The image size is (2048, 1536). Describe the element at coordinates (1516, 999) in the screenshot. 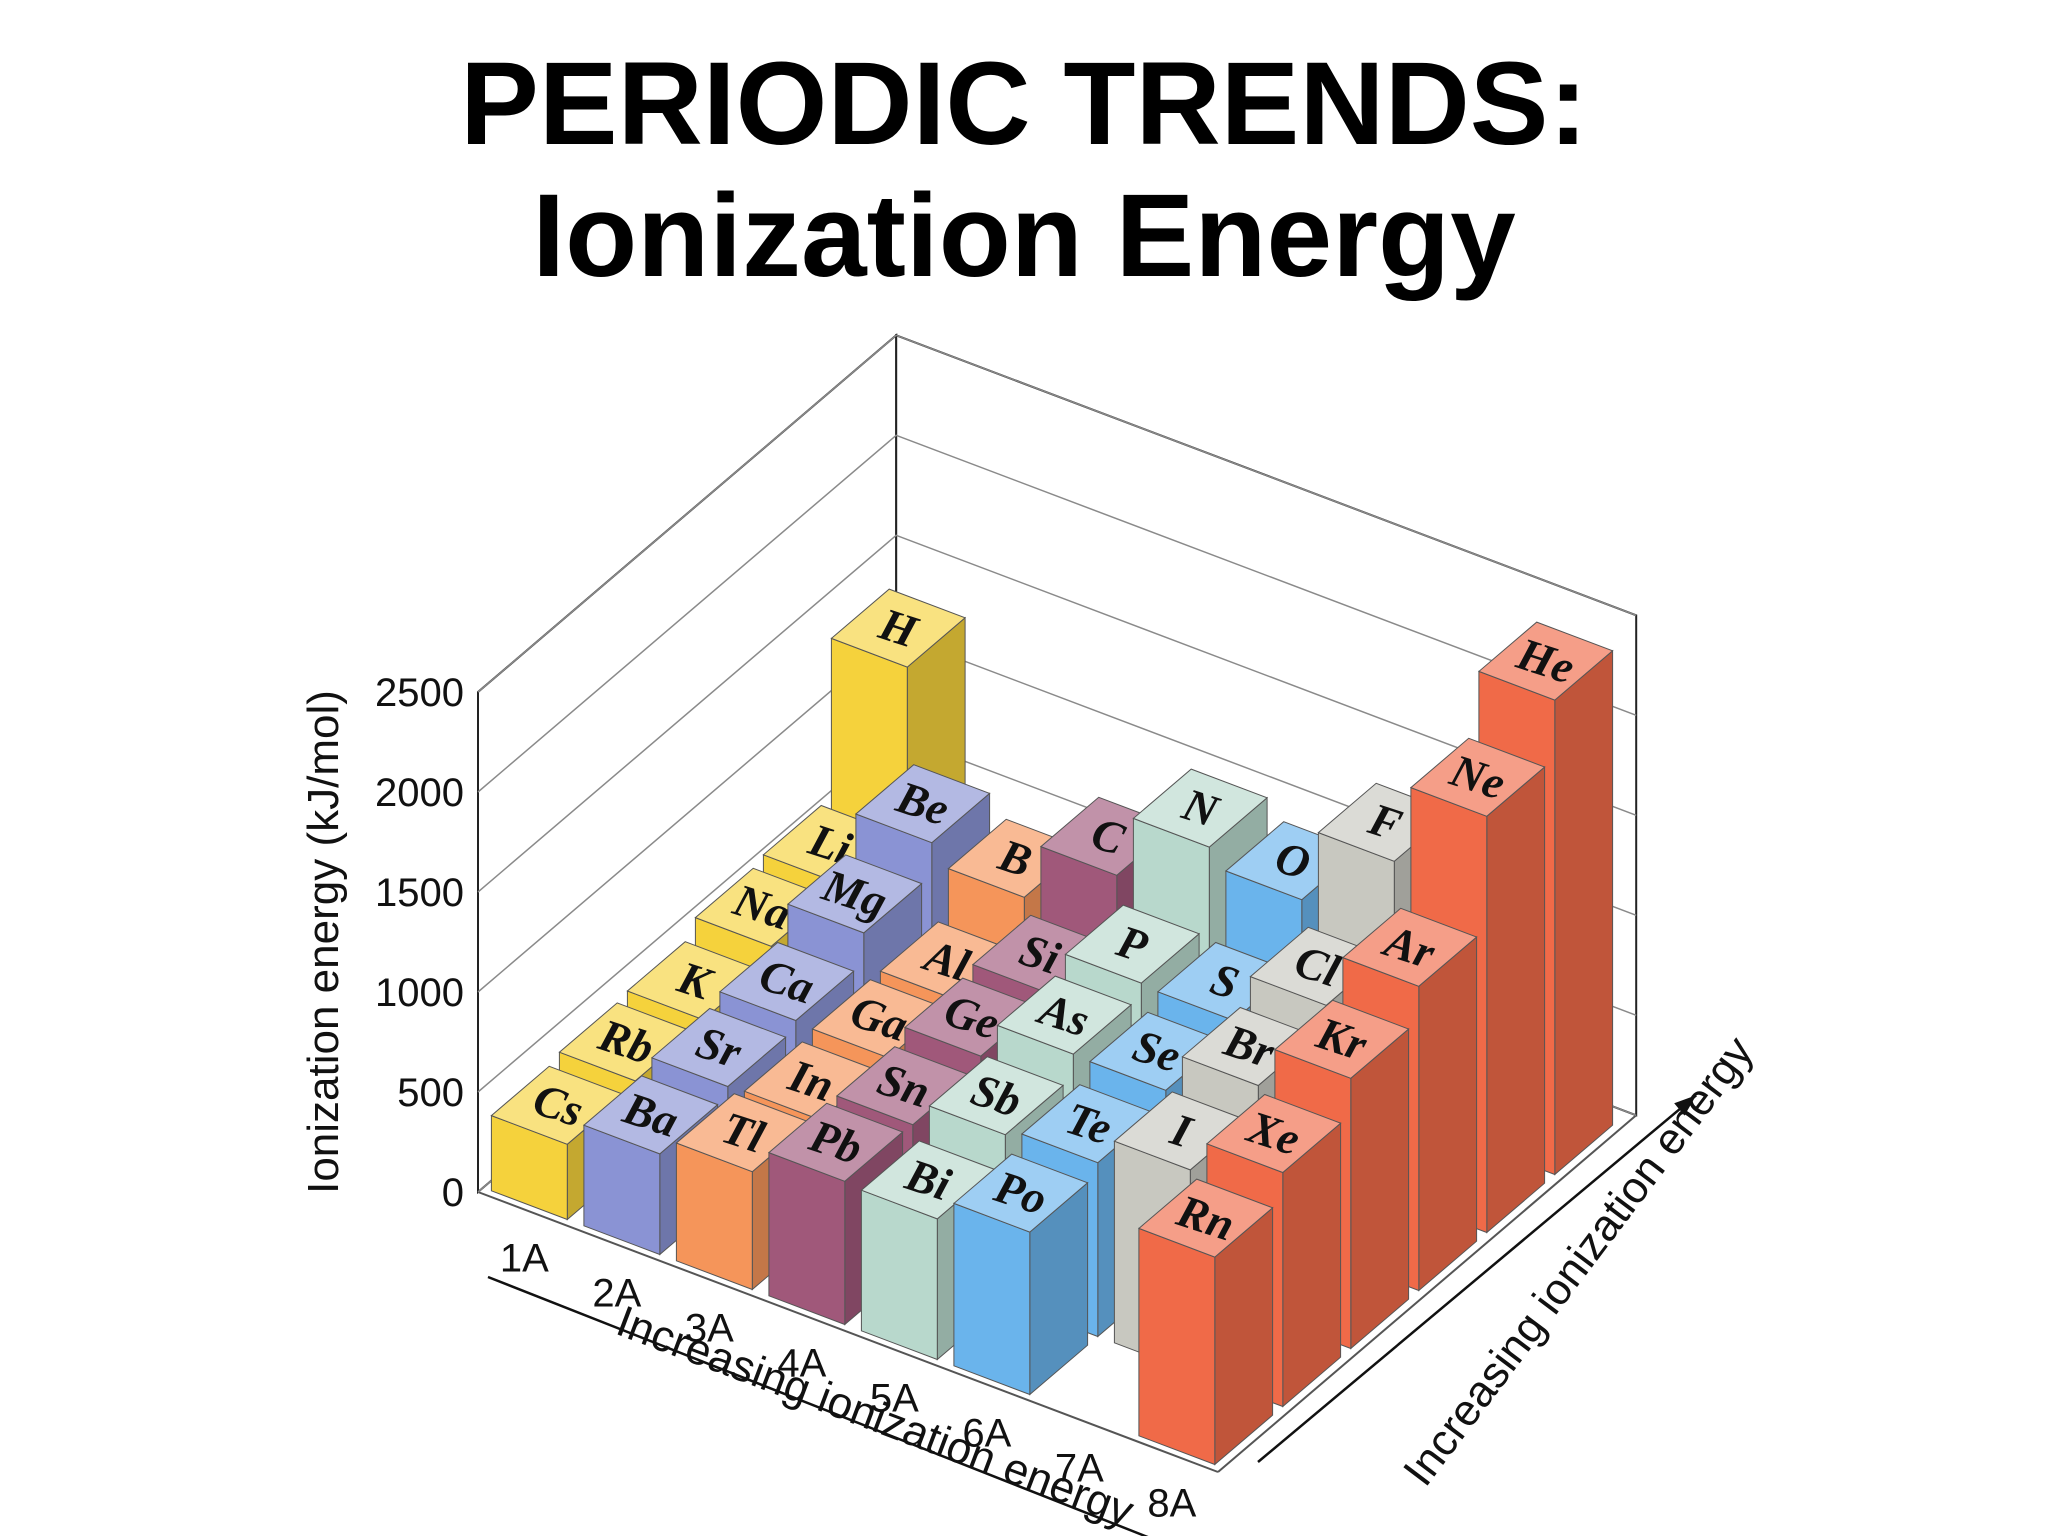

I see `bar-side-Ne` at that location.